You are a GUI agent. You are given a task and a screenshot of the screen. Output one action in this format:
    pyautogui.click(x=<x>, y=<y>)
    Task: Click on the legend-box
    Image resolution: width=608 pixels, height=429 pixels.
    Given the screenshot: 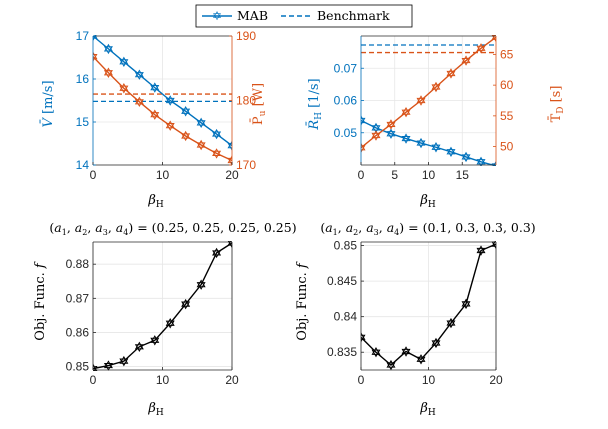 What is the action you would take?
    pyautogui.click(x=304, y=16)
    